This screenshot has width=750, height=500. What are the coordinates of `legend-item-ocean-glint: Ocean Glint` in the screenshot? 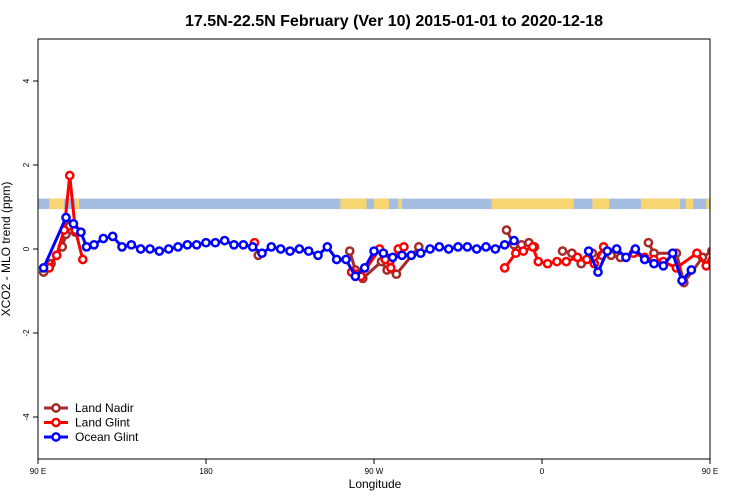 It's located at (91, 437).